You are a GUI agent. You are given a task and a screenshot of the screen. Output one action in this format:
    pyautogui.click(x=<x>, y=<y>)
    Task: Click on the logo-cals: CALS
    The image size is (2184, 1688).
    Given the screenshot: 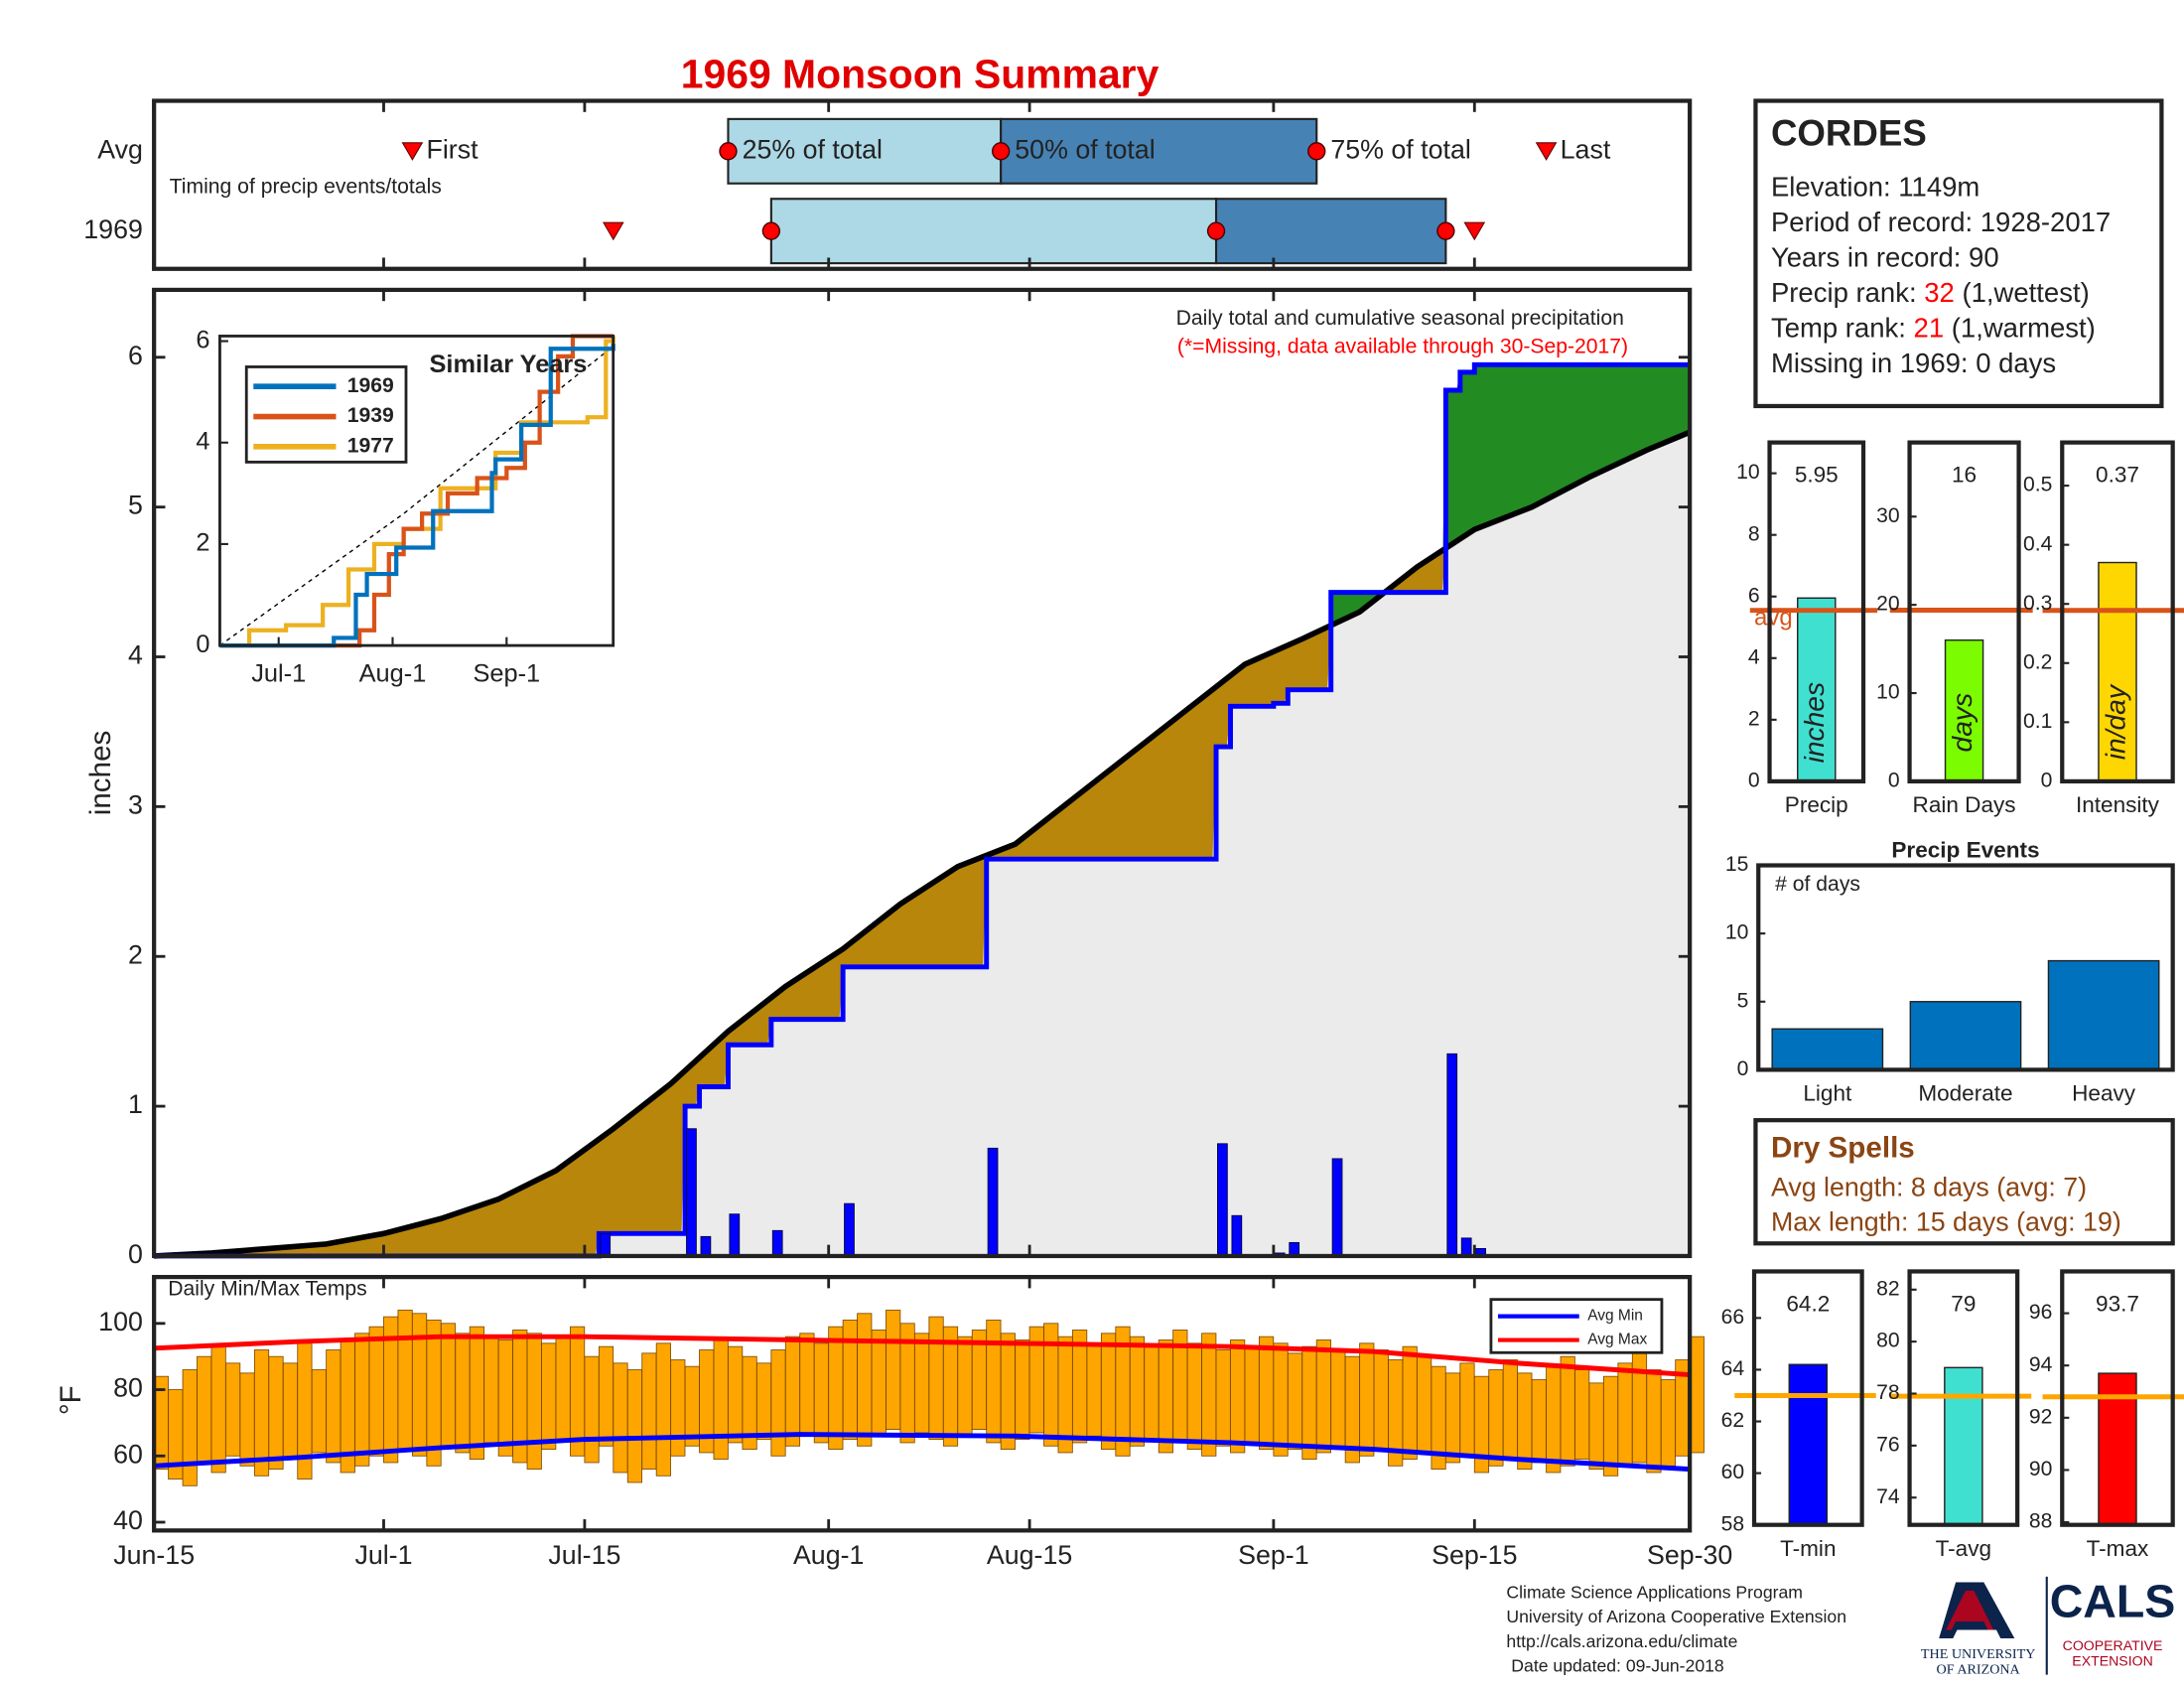 What is the action you would take?
    pyautogui.click(x=2113, y=1600)
    